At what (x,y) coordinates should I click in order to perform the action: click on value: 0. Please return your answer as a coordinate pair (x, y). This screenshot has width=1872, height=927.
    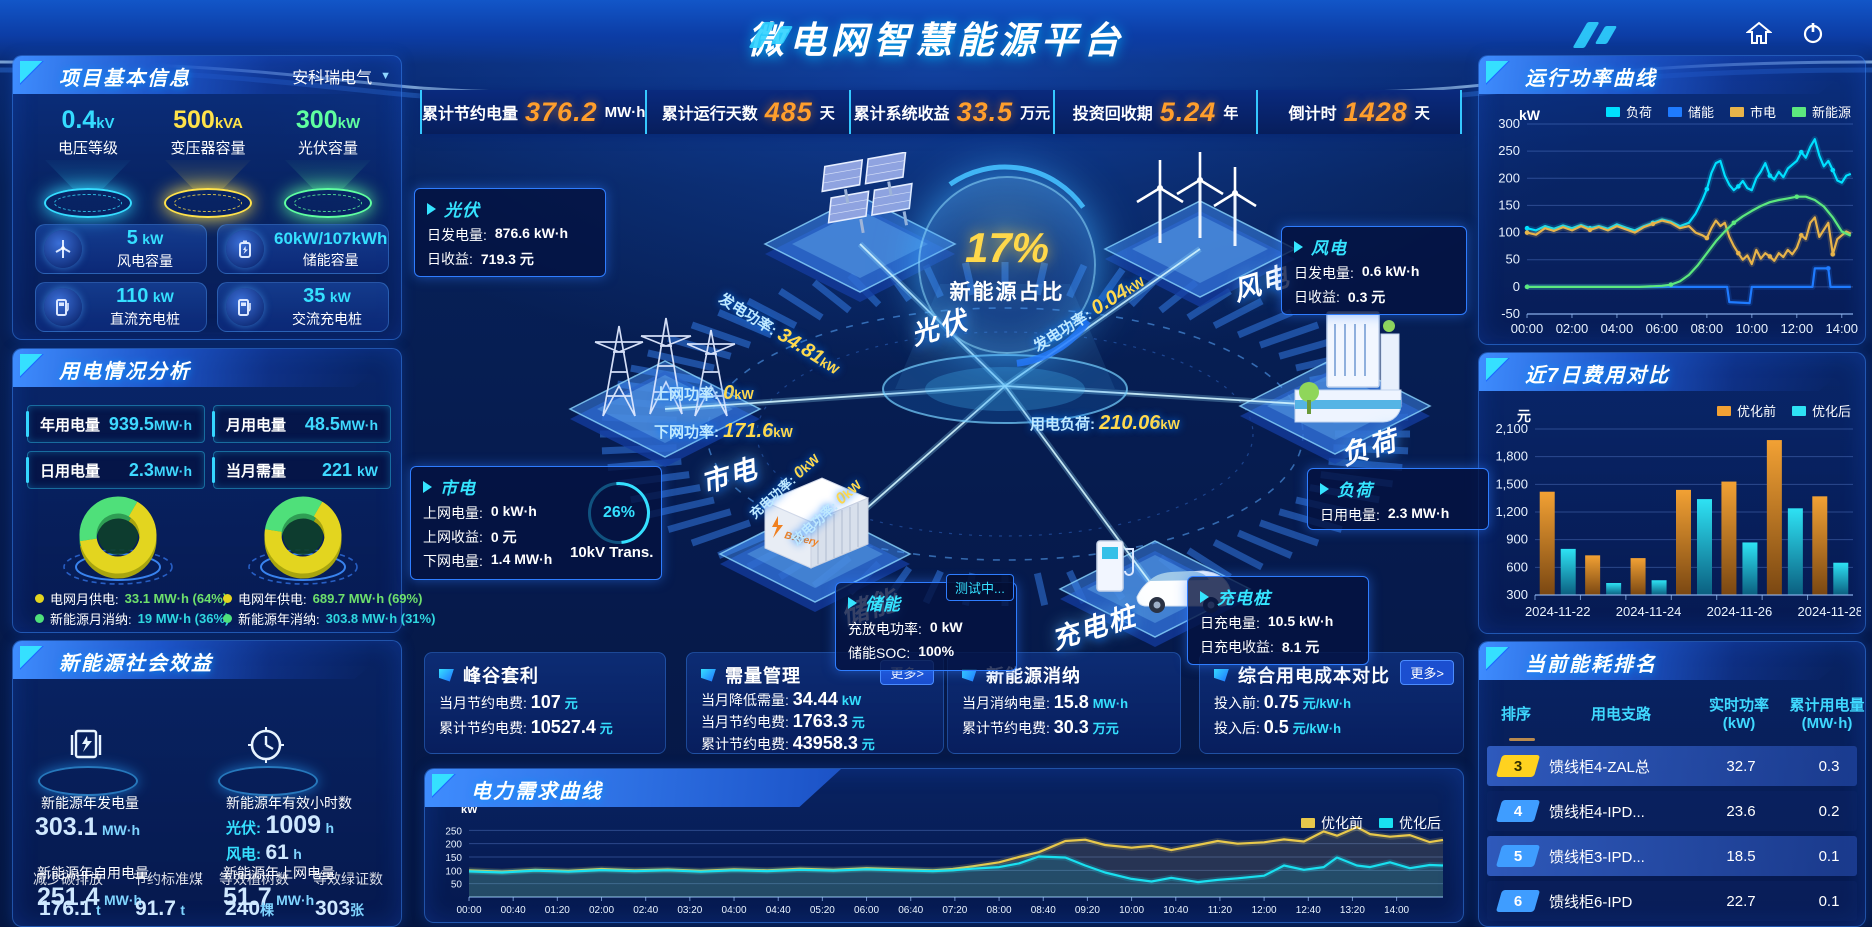
    Looking at the image, I should click on (729, 393).